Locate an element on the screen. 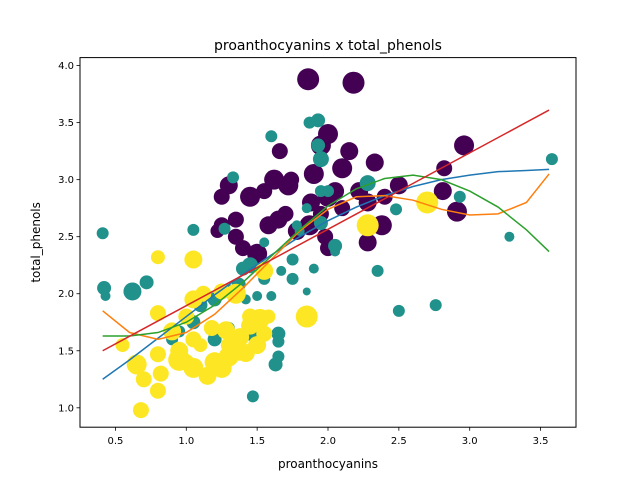 The width and height of the screenshot is (640, 480). y-axis: 1.0 1.5 2.0 2.5 3.0 3.5 4.0 is located at coordinates (69, 237).